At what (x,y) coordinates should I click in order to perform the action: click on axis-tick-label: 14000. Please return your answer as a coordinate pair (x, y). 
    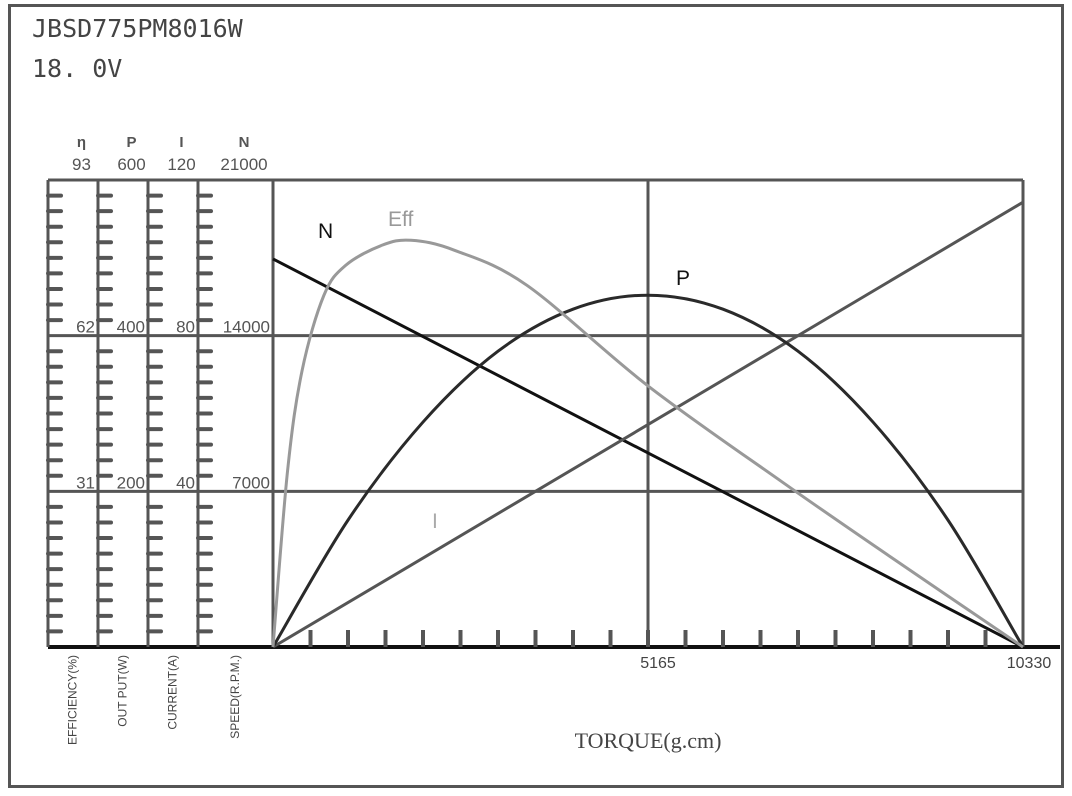
    Looking at the image, I should click on (246, 327).